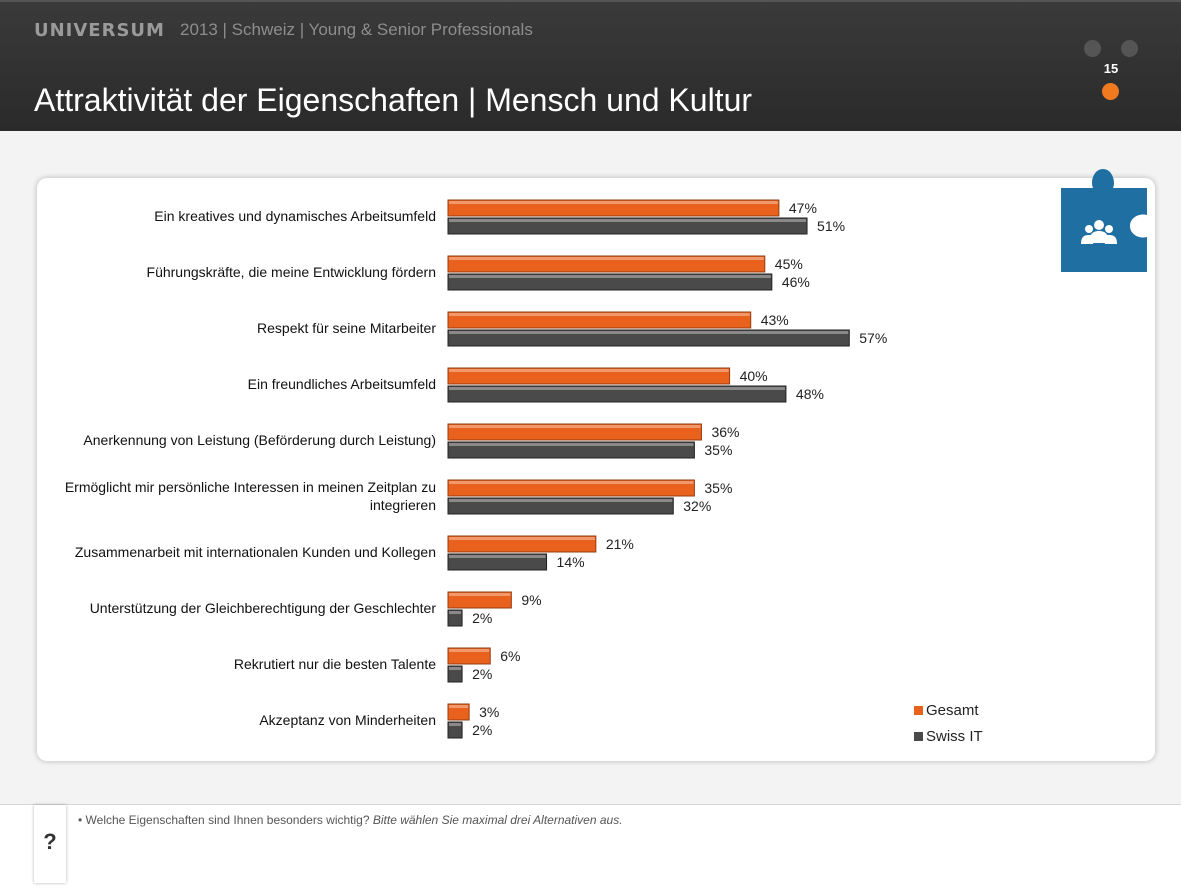 This screenshot has width=1181, height=892. What do you see at coordinates (775, 320) in the screenshot?
I see `value-label-gesamt: 43%` at bounding box center [775, 320].